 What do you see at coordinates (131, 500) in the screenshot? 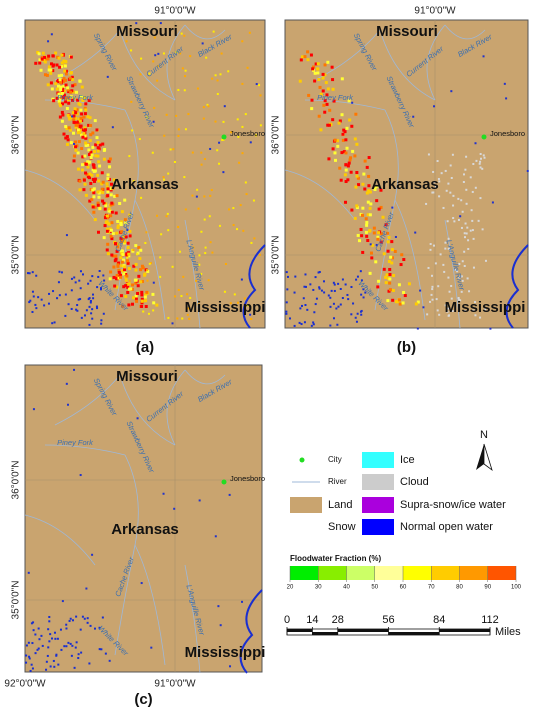
I see `river-line` at bounding box center [131, 500].